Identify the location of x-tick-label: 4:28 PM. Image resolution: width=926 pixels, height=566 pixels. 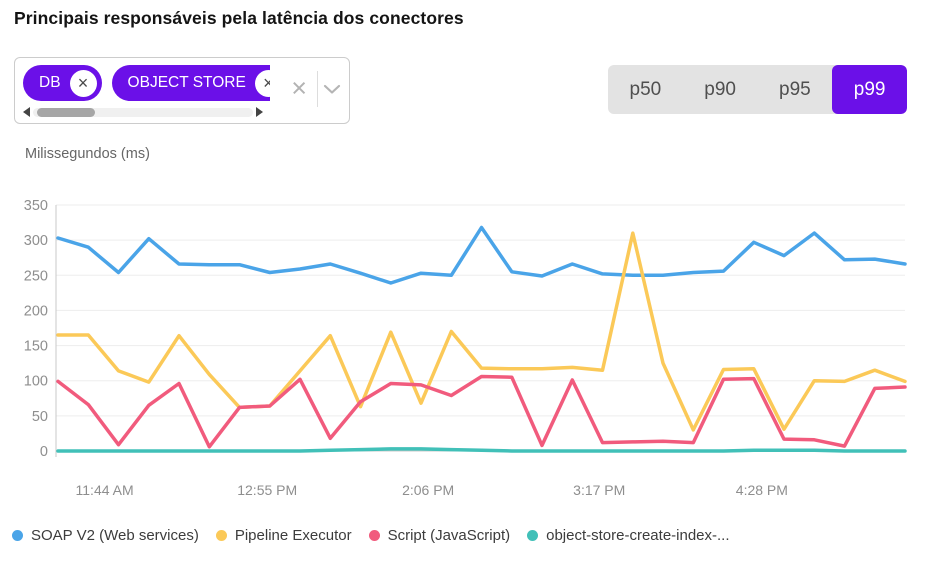
(762, 490).